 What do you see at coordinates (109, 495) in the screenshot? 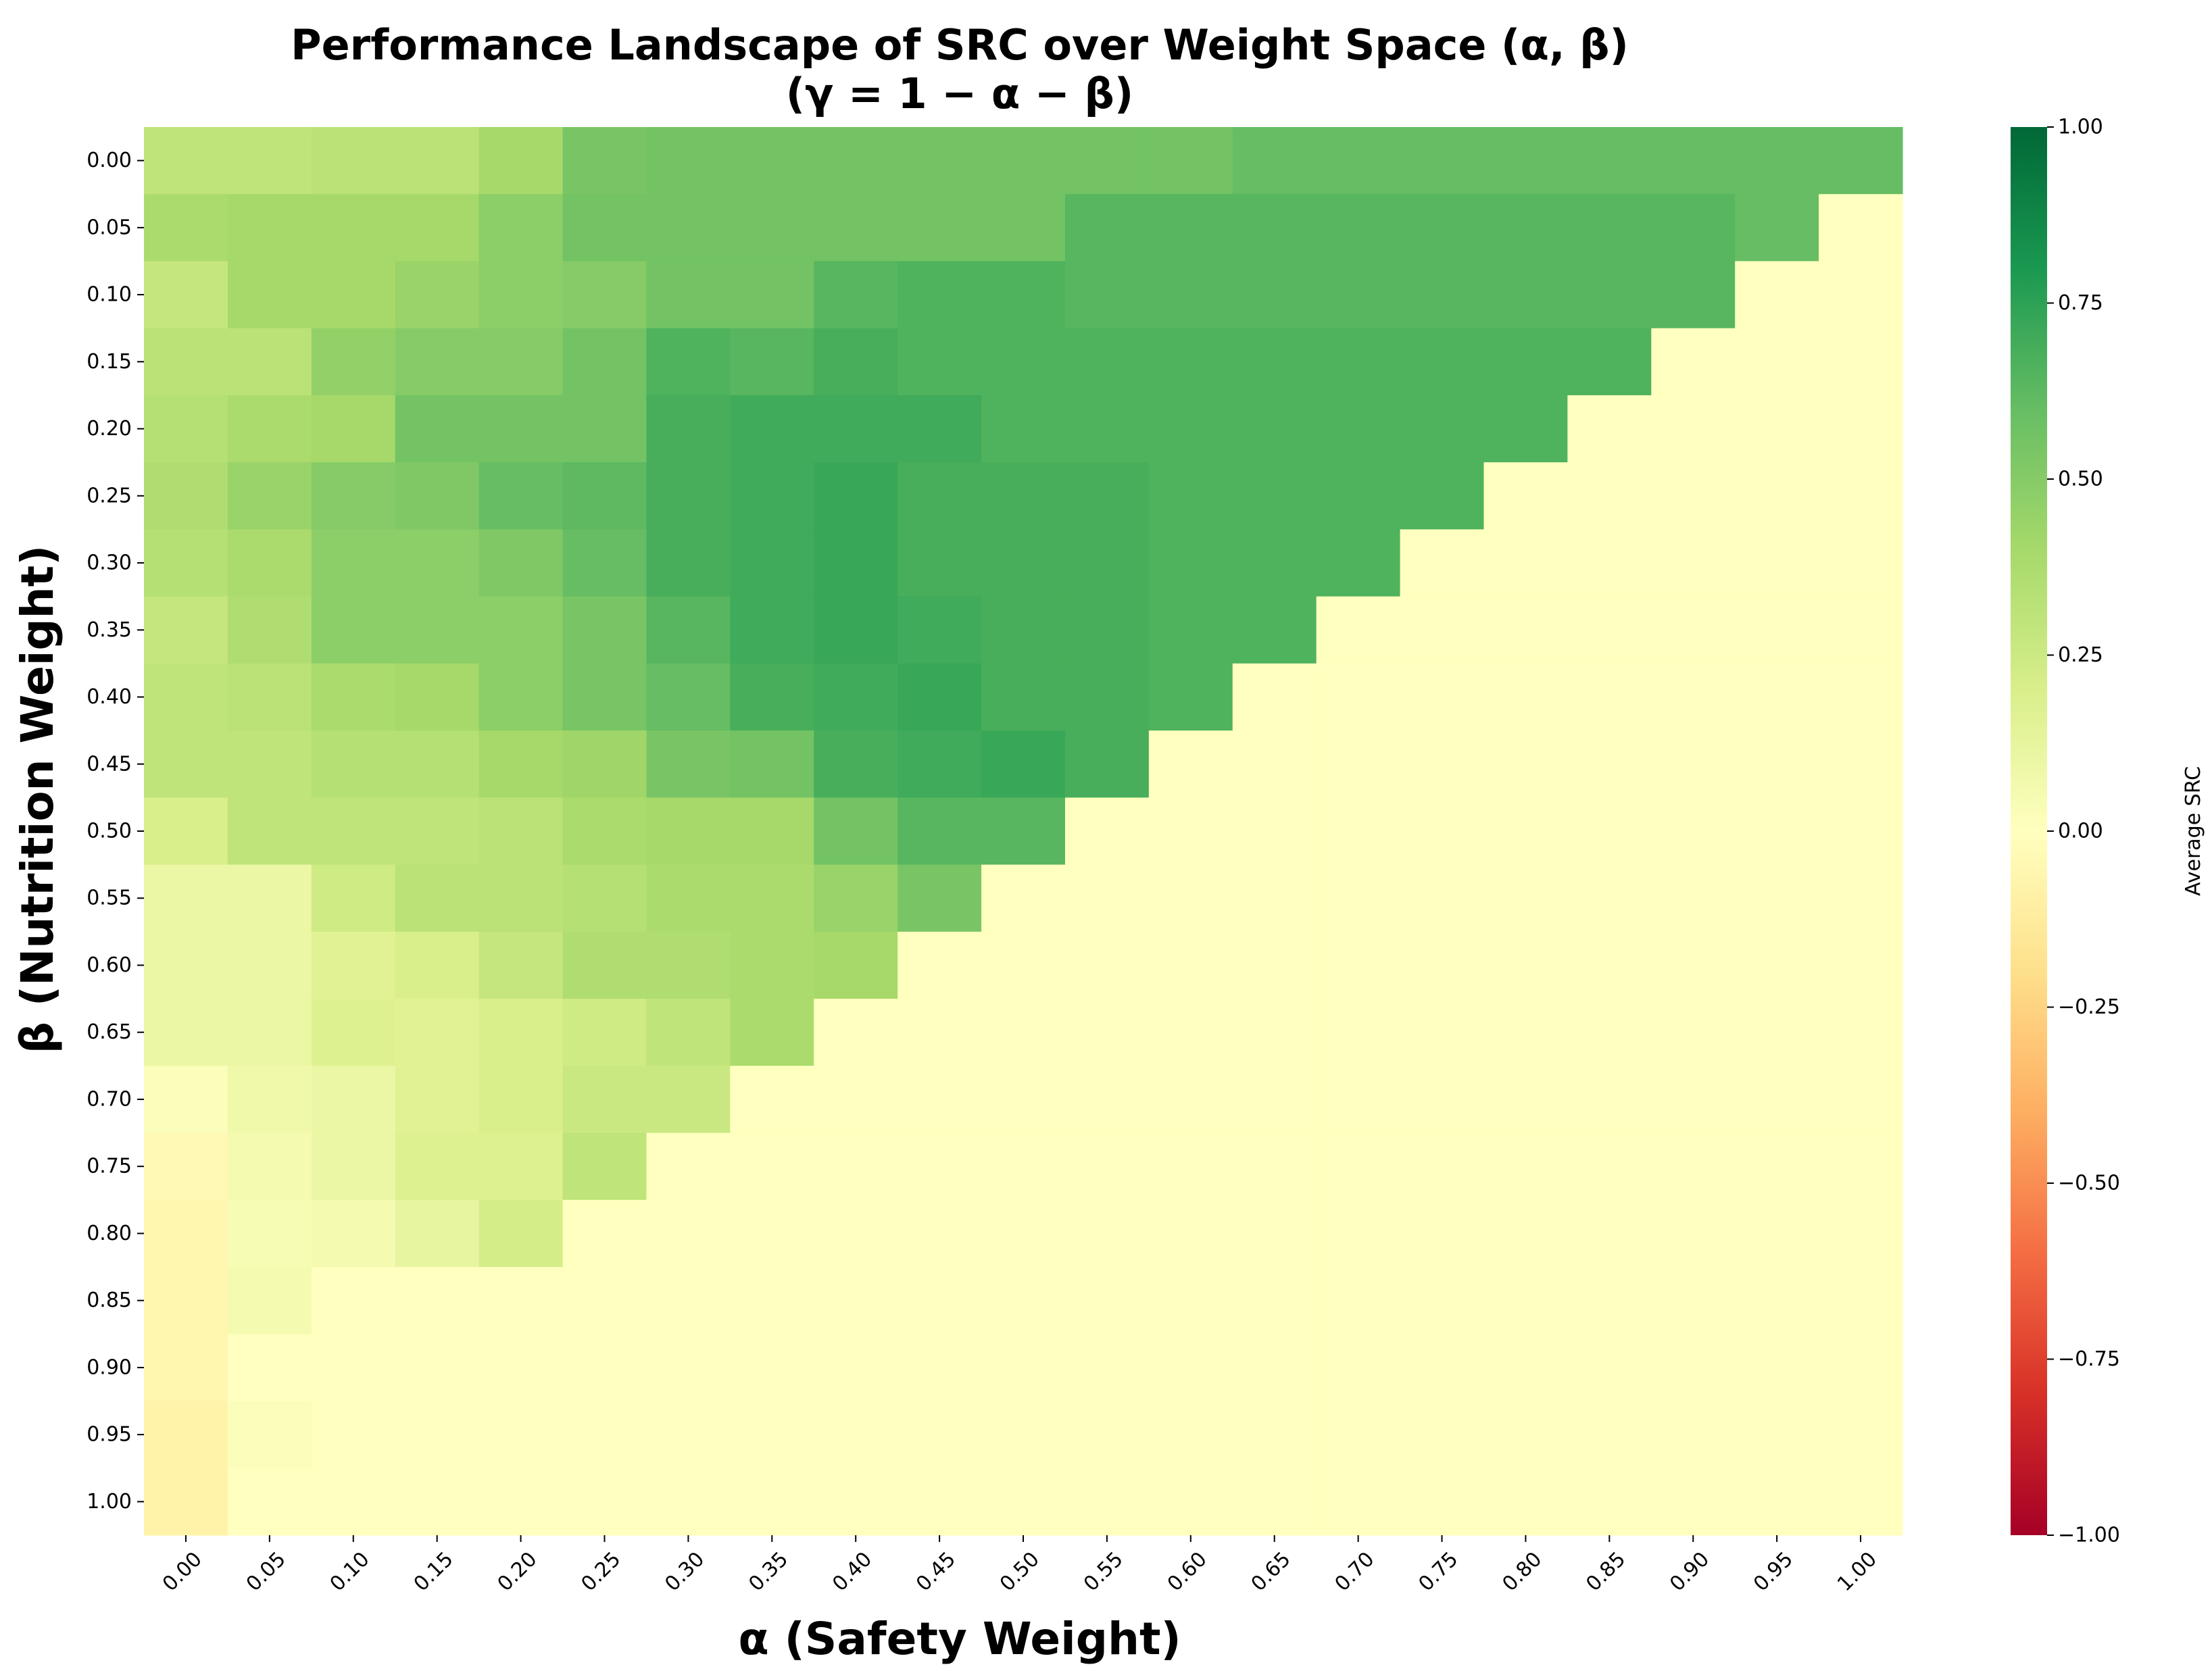
I see `y-tick-label: 0.25` at bounding box center [109, 495].